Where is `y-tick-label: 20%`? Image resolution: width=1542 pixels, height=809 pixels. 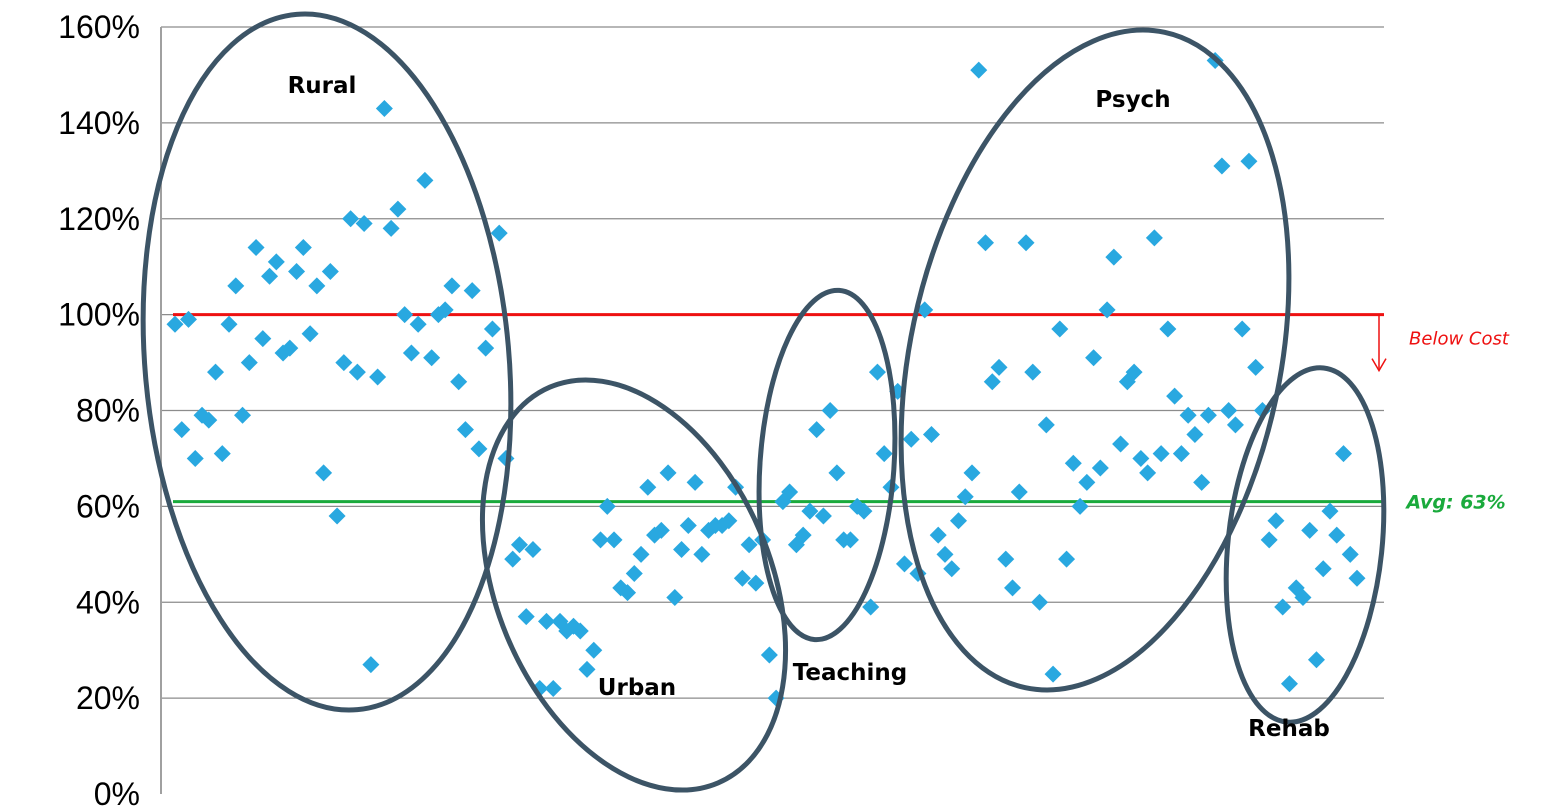
y-tick-label: 20% is located at coordinates (108, 698).